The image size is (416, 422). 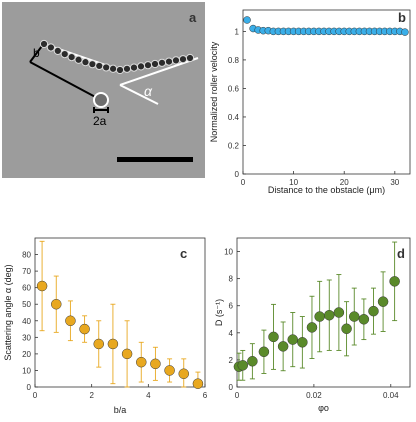 What do you see at coordinates (117, 57) in the screenshot?
I see `roller-chain` at bounding box center [117, 57].